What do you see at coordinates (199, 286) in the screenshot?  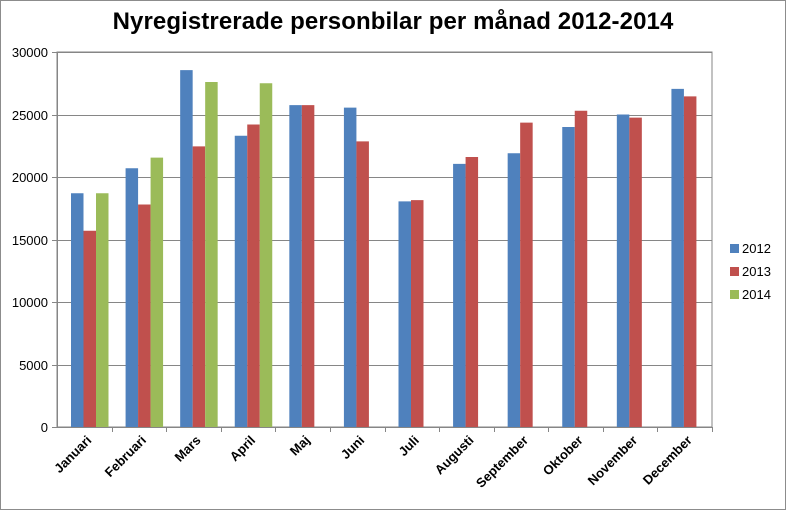 I see `bar-2013-mars` at bounding box center [199, 286].